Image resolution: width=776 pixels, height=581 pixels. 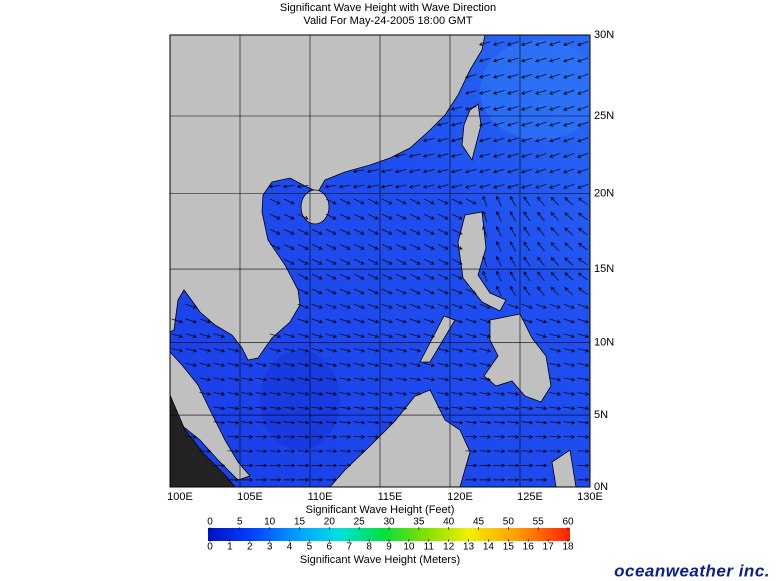 What do you see at coordinates (601, 415) in the screenshot?
I see `lat-label: 5N` at bounding box center [601, 415].